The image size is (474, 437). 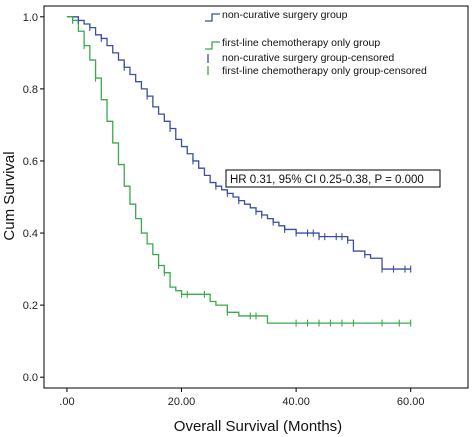 What do you see at coordinates (241, 398) in the screenshot?
I see `x-axis: .00 20.00 40.00 60.00` at bounding box center [241, 398].